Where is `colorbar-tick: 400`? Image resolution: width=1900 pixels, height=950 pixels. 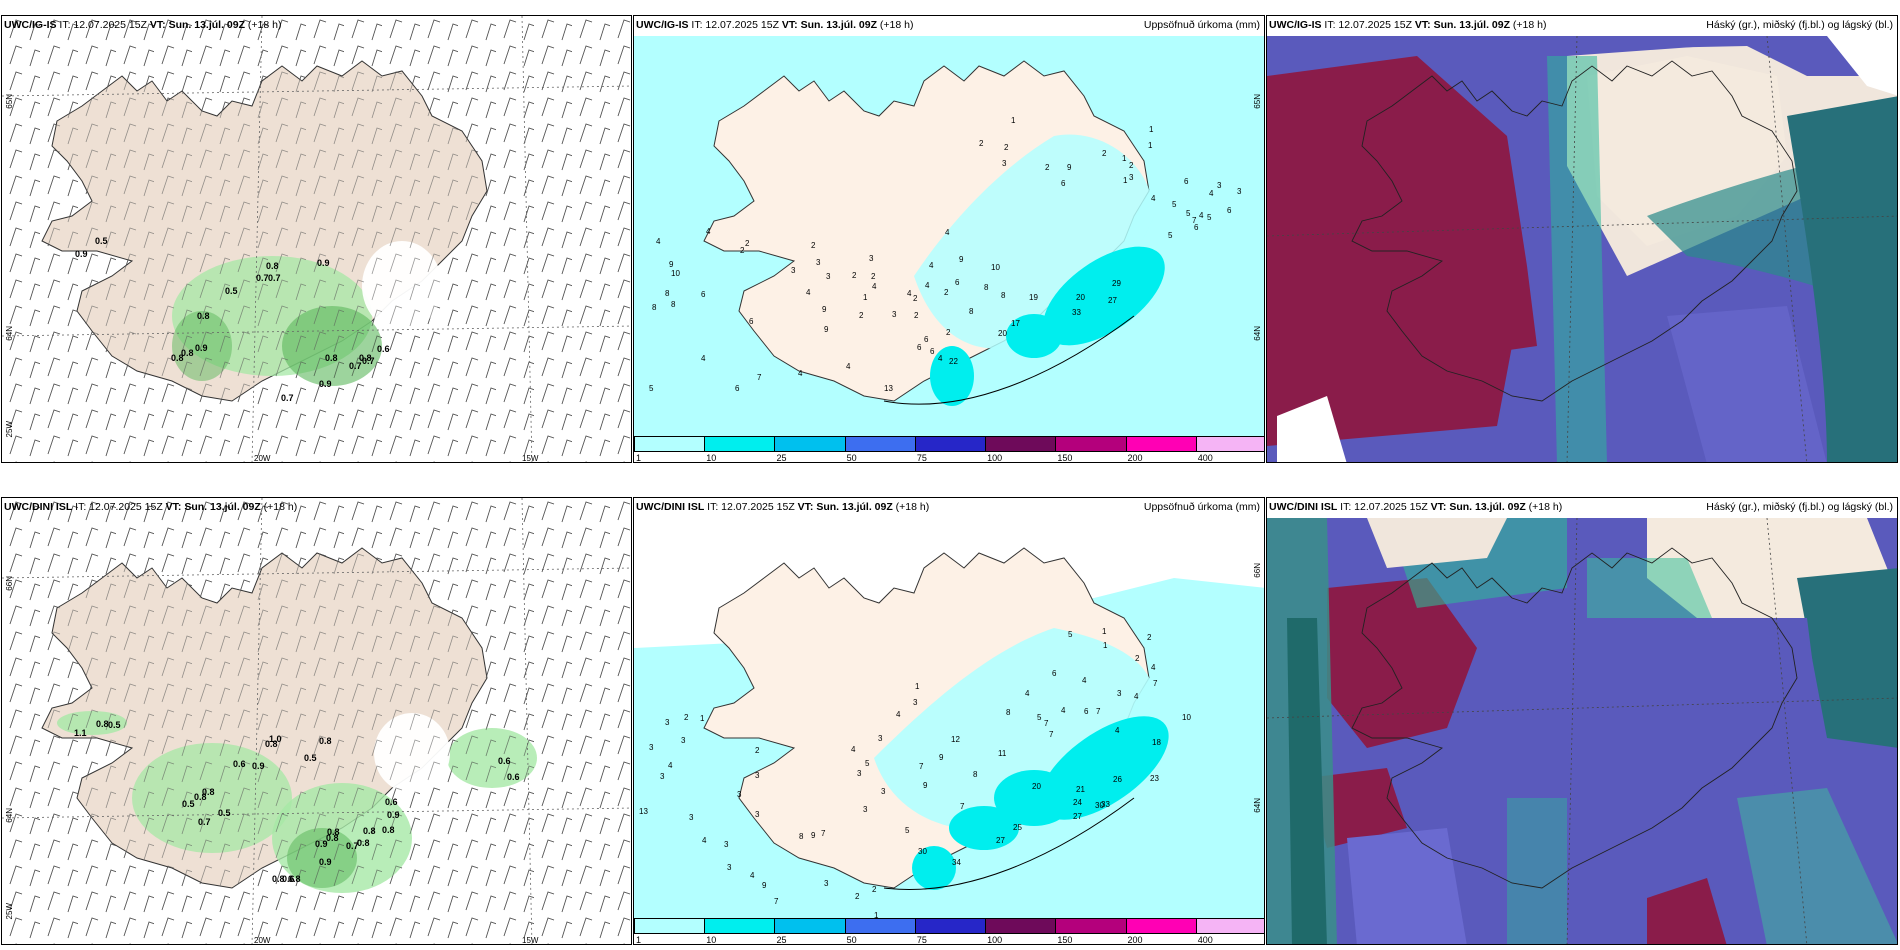
colorbar-tick: 400 is located at coordinates (1205, 458).